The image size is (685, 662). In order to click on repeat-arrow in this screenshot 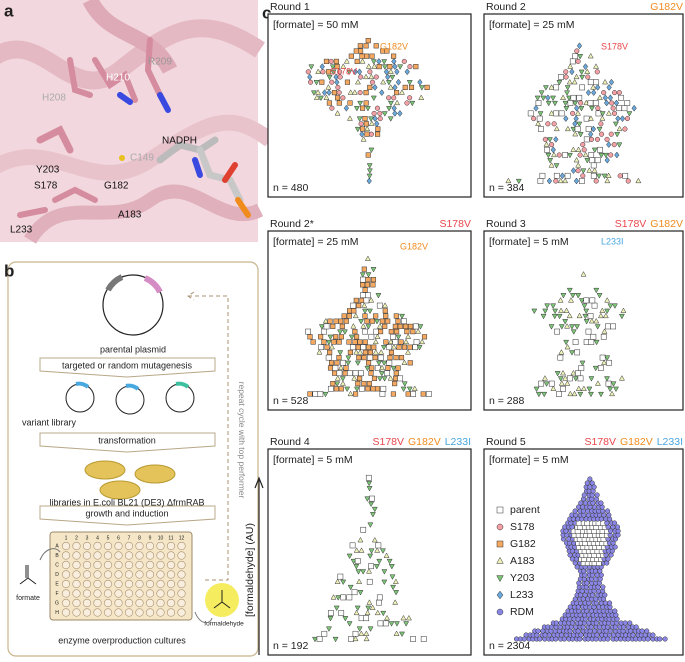, I will do `click(208, 436)`.